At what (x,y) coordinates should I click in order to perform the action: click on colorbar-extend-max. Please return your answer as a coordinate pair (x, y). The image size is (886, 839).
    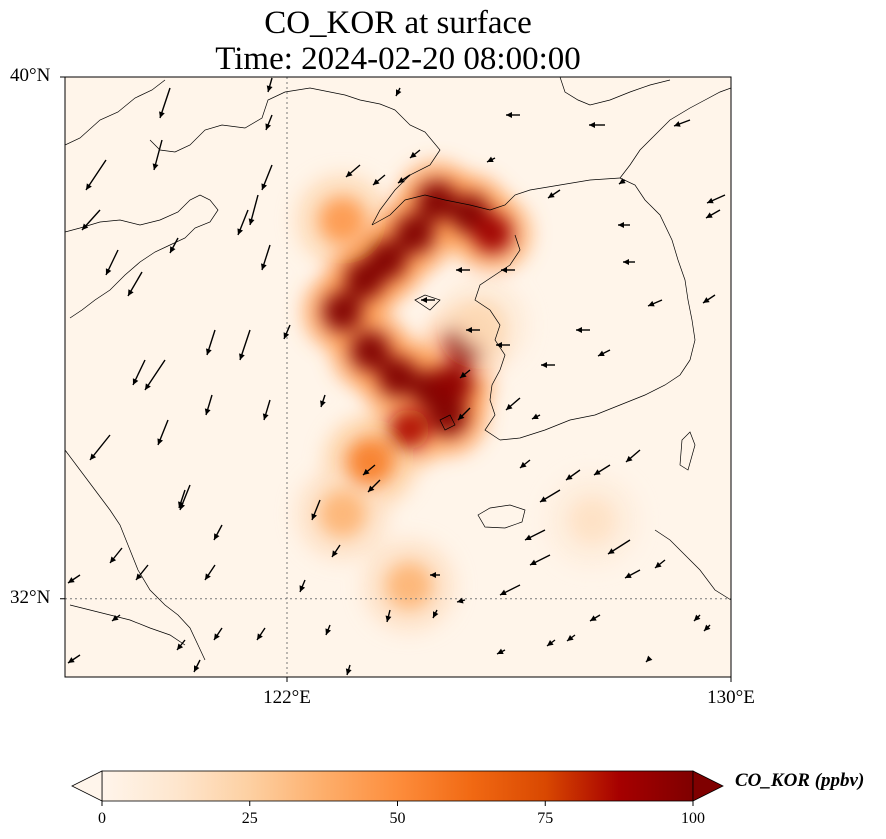
    Looking at the image, I should click on (708, 786).